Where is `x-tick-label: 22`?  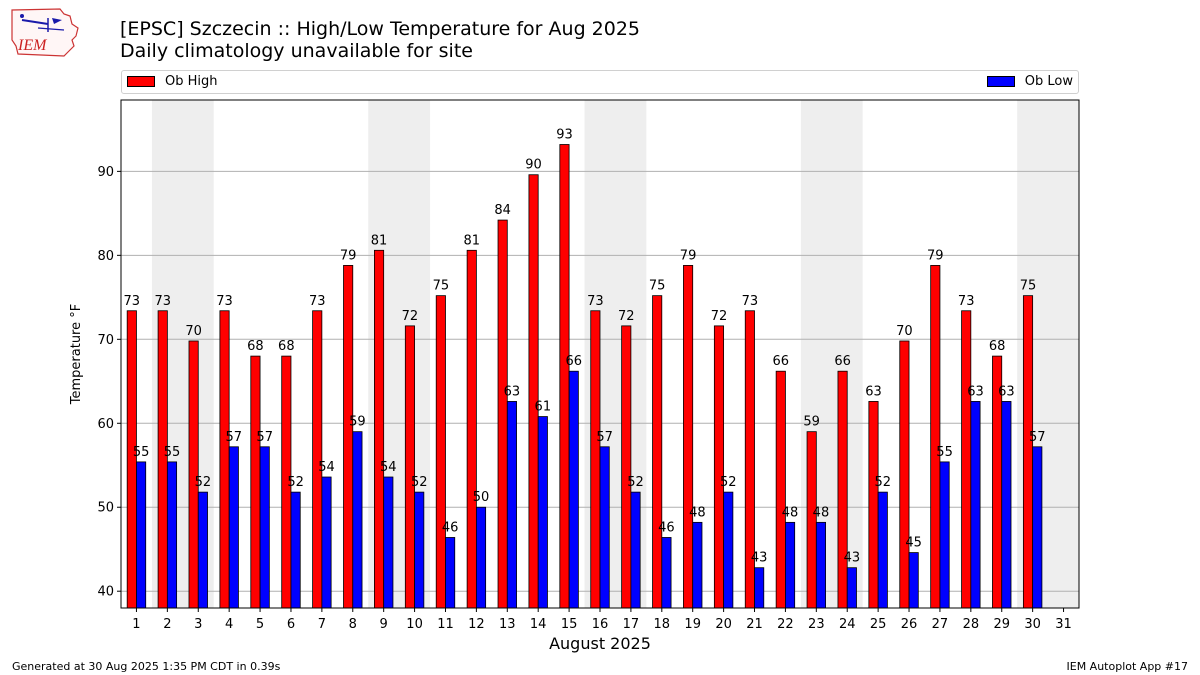 x-tick-label: 22 is located at coordinates (785, 624).